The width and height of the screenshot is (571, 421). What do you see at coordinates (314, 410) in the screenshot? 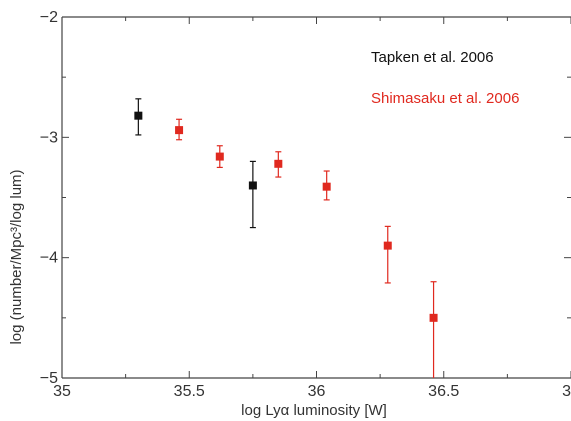
I see `x-axis-label: log Lyα luminosity [W]` at bounding box center [314, 410].